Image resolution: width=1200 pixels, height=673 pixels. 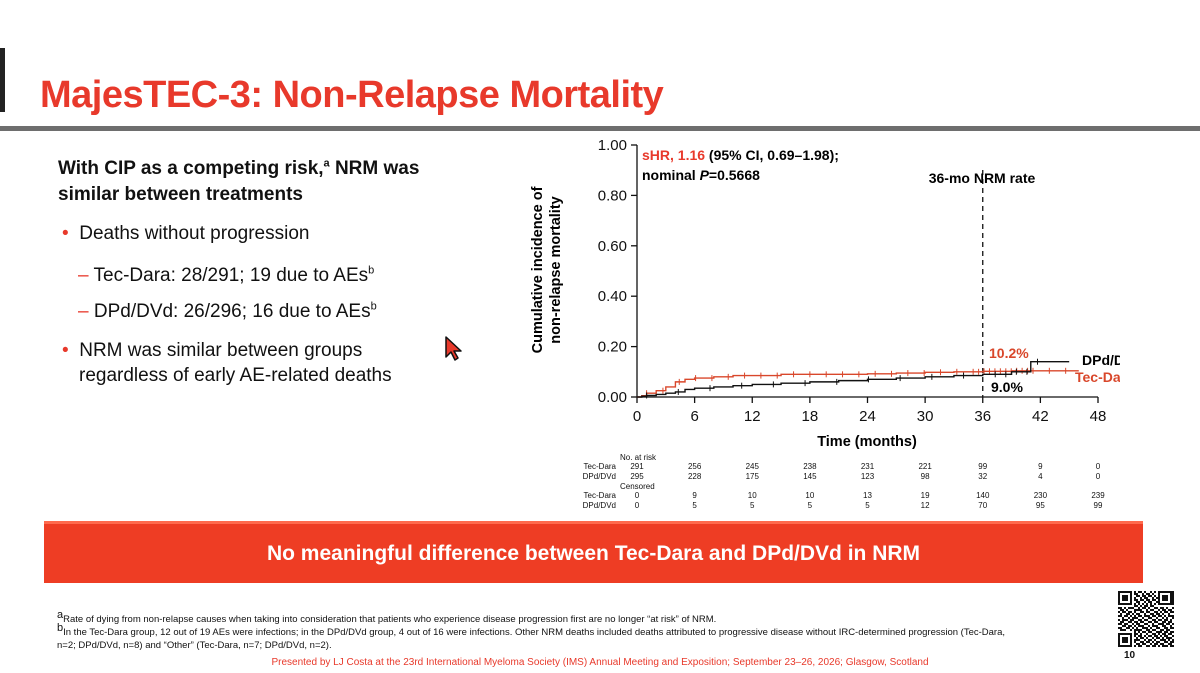 What do you see at coordinates (925, 505) in the screenshot?
I see `risk-cell: 12` at bounding box center [925, 505].